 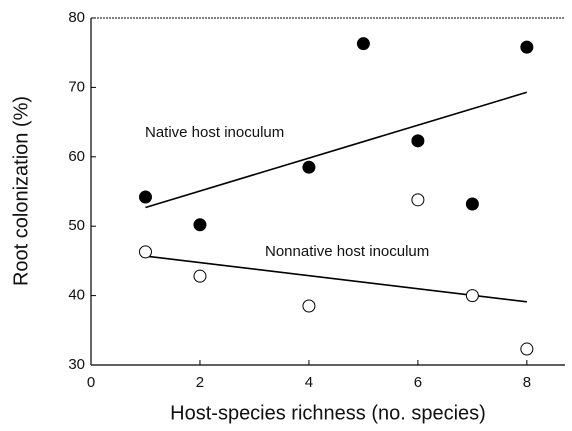 I want to click on x-tick-label: 0, so click(x=91, y=382).